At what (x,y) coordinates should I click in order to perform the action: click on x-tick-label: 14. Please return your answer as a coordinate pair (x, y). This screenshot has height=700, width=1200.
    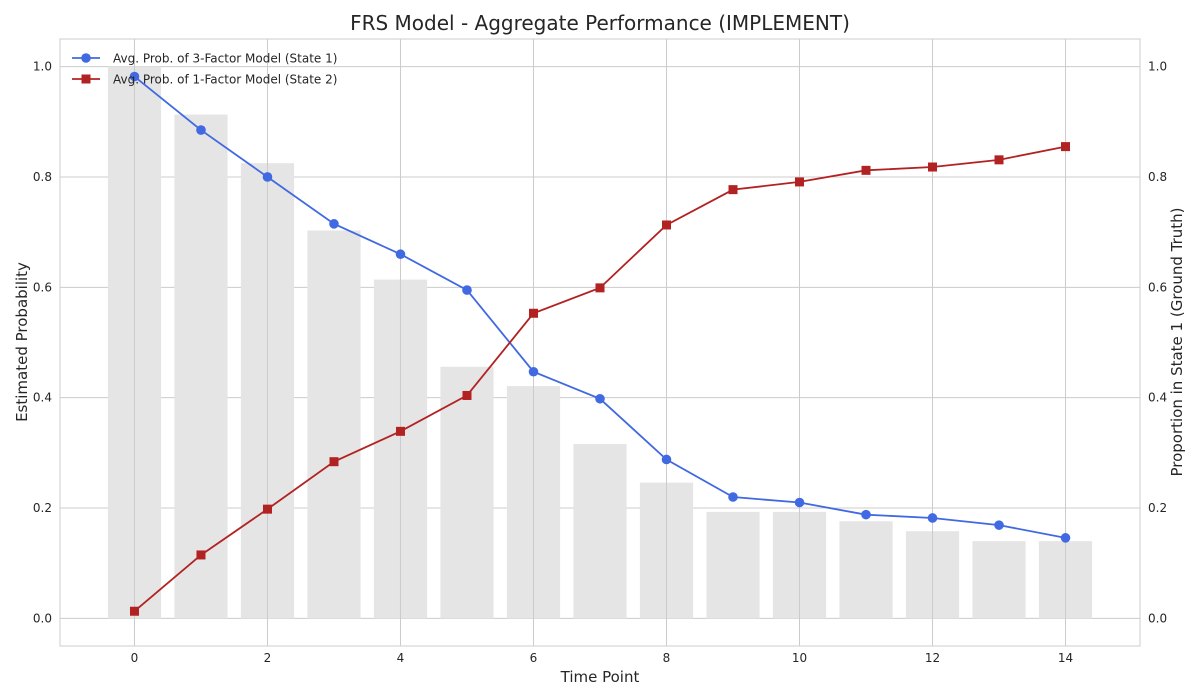
    Looking at the image, I should click on (1065, 658).